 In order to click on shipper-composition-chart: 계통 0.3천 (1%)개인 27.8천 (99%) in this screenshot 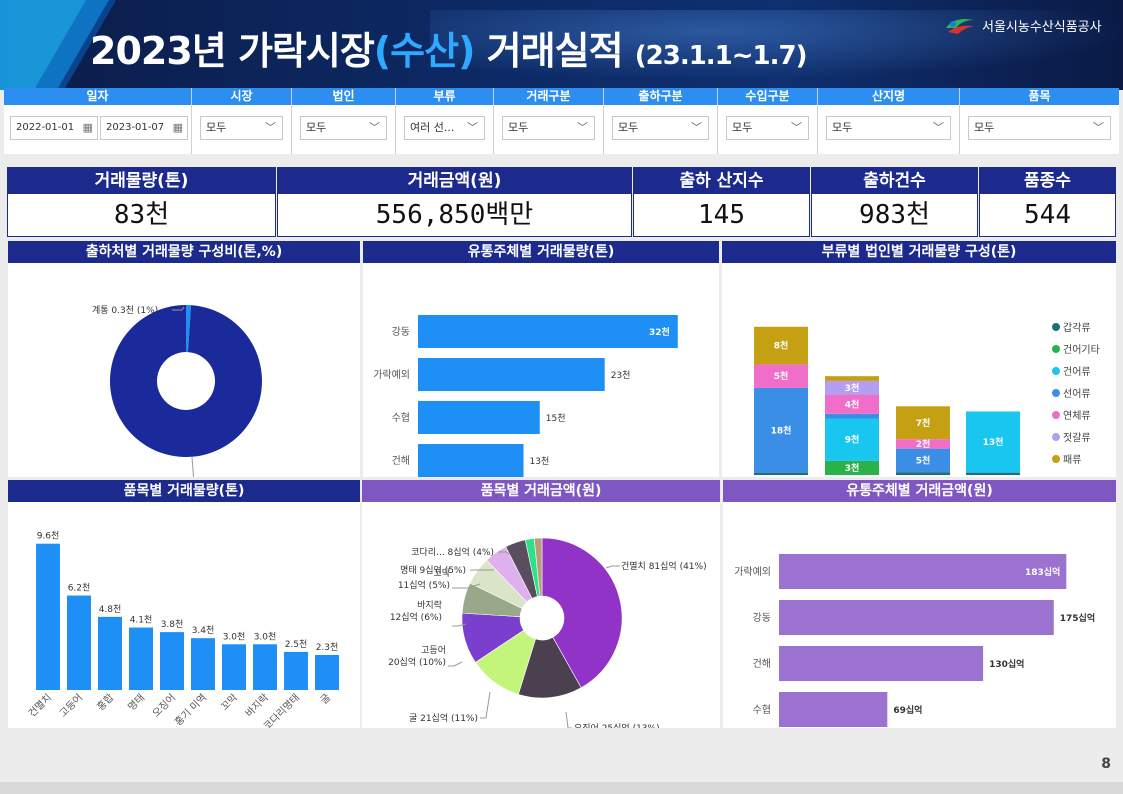, I will do `click(187, 396)`.